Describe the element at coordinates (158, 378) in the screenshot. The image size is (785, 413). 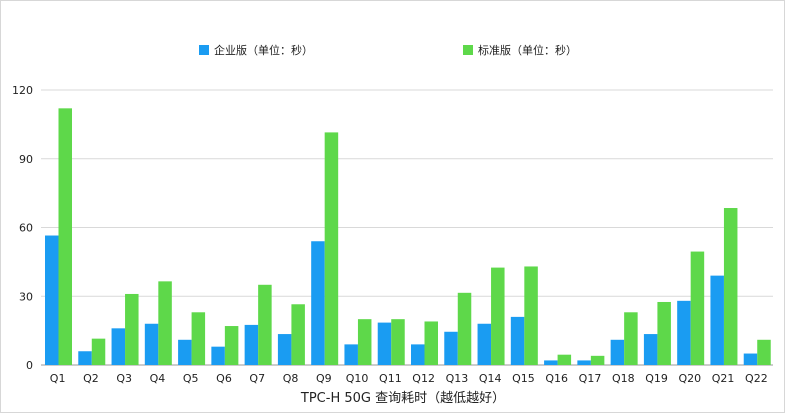
I see `x-tick-label: Q4` at that location.